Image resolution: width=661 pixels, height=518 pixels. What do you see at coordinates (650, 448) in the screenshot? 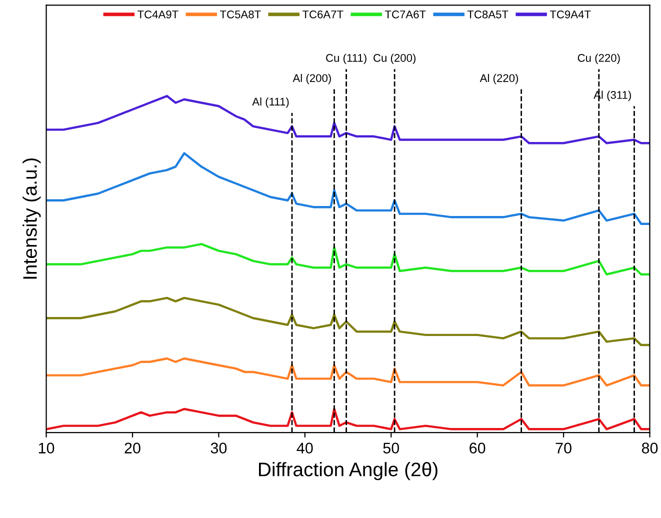
I see `x-tick-label: 80` at bounding box center [650, 448].